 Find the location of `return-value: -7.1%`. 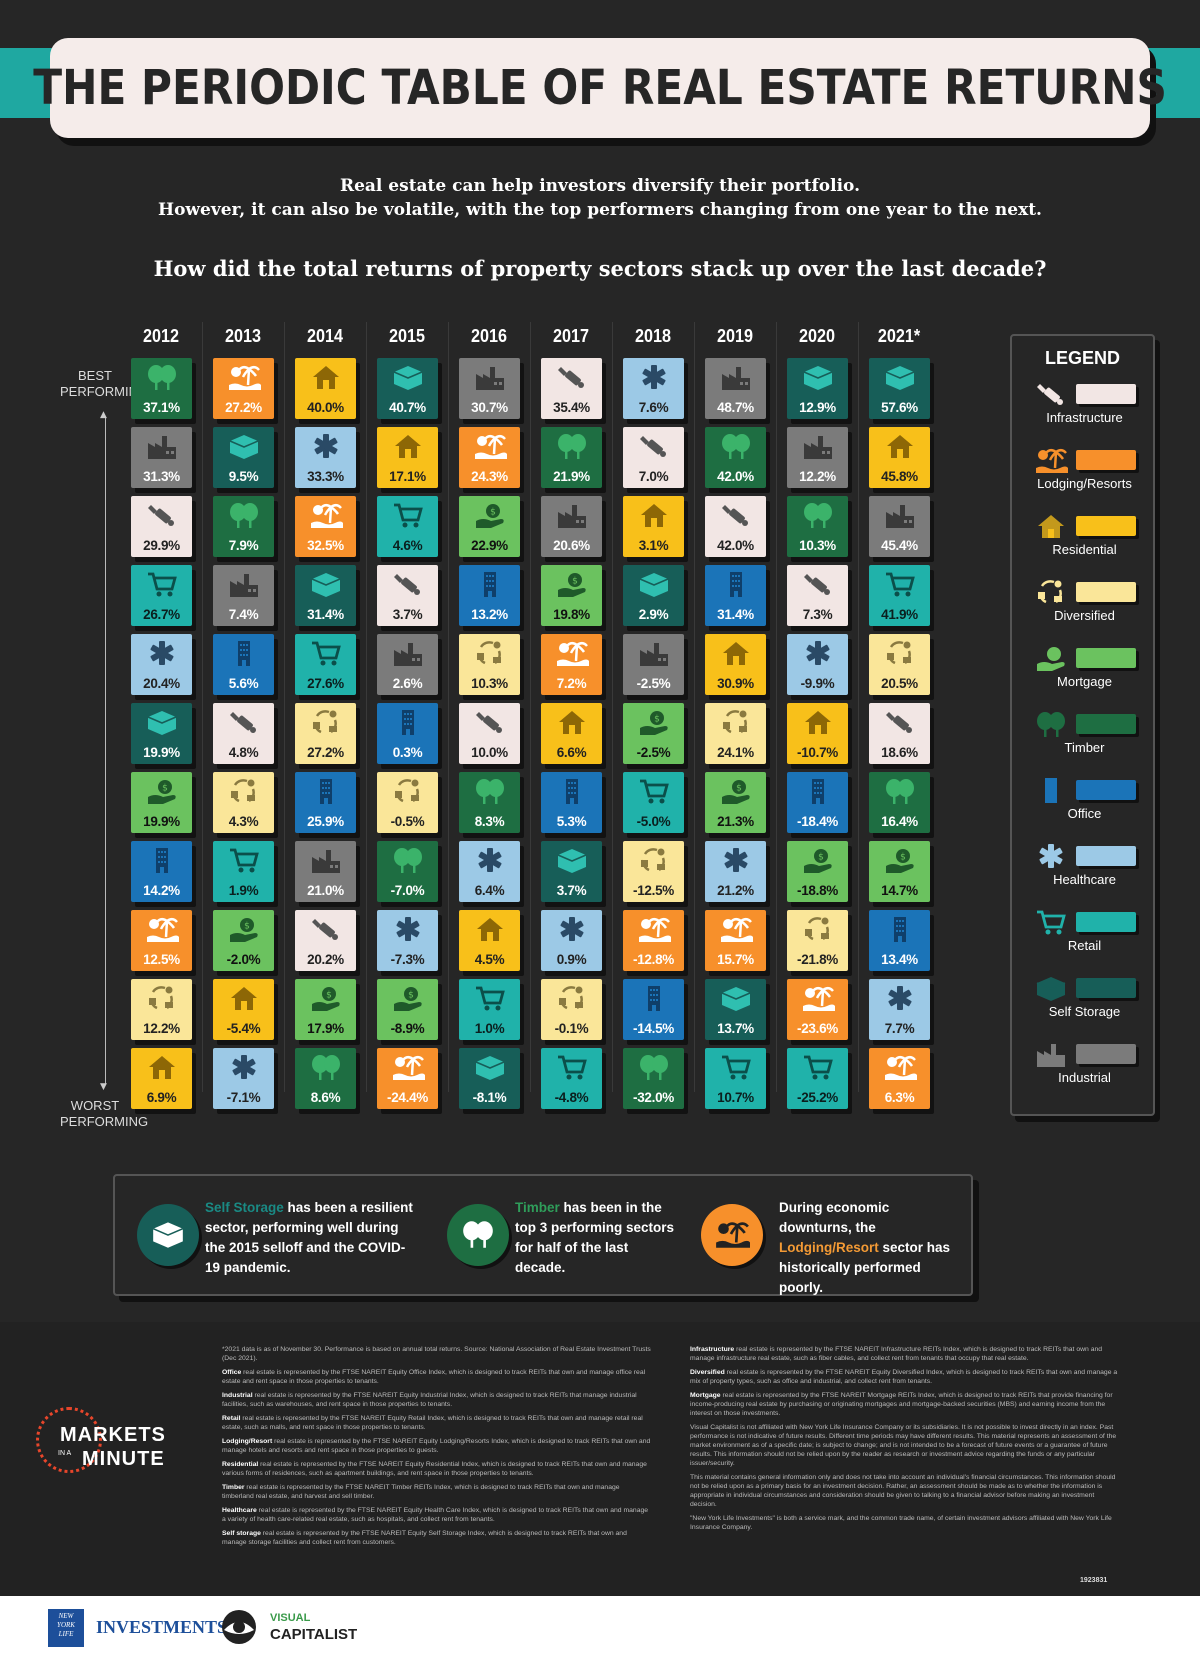

return-value: -7.1% is located at coordinates (243, 1097).